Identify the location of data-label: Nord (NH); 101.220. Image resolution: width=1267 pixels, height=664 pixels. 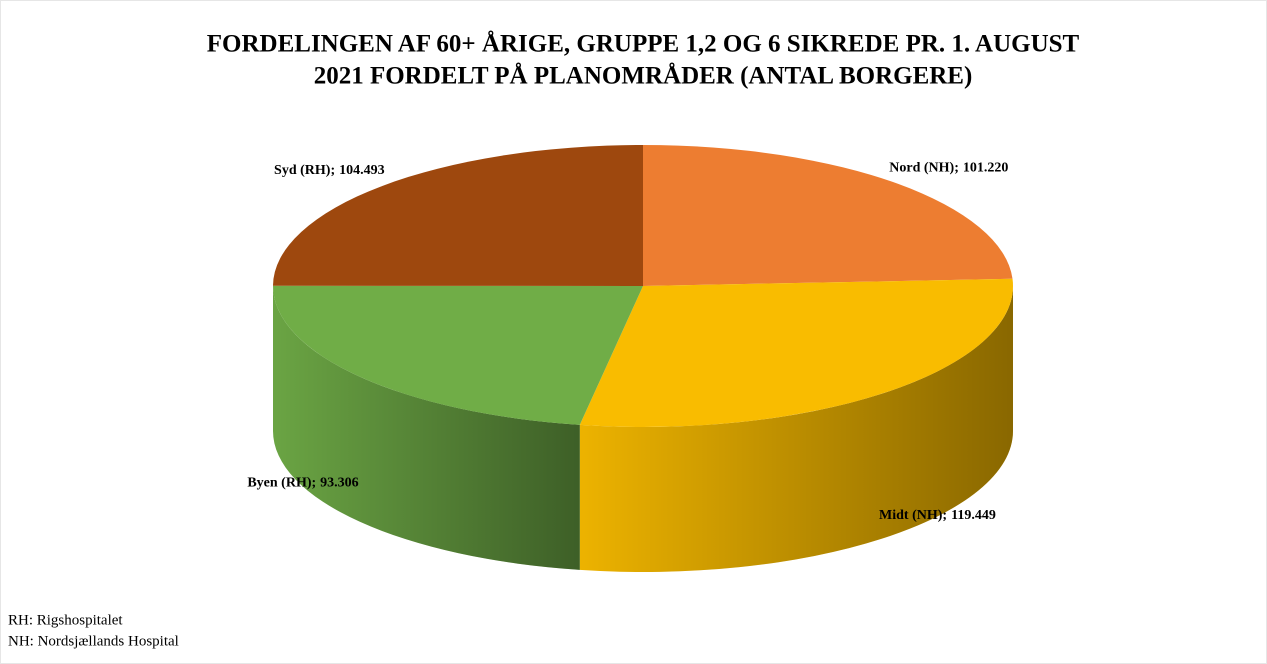
(948, 168).